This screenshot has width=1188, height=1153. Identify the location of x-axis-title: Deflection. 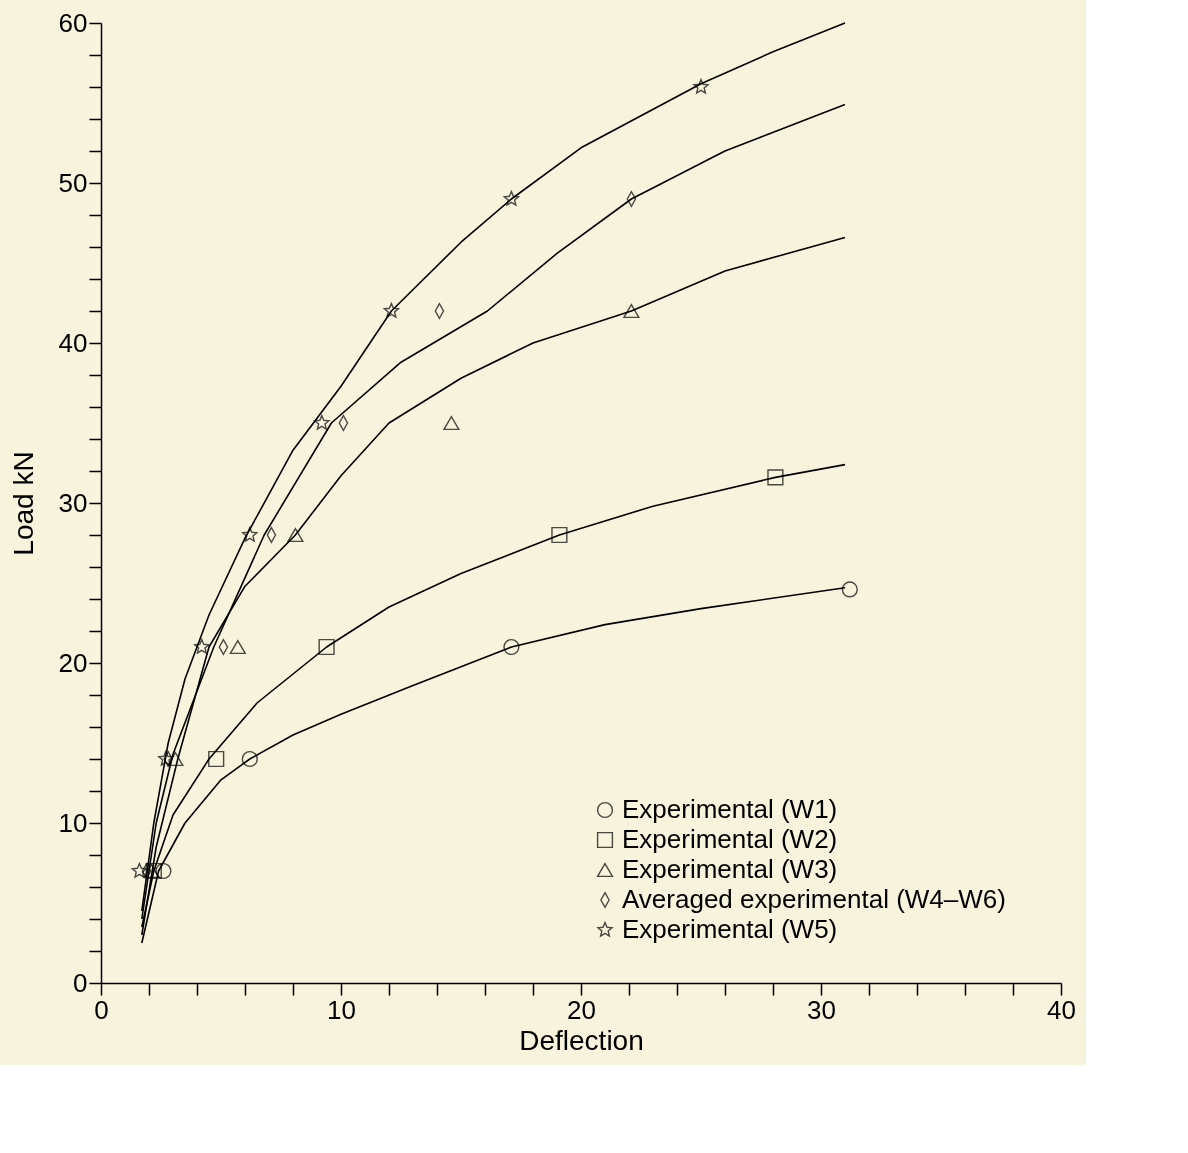
(581, 1040).